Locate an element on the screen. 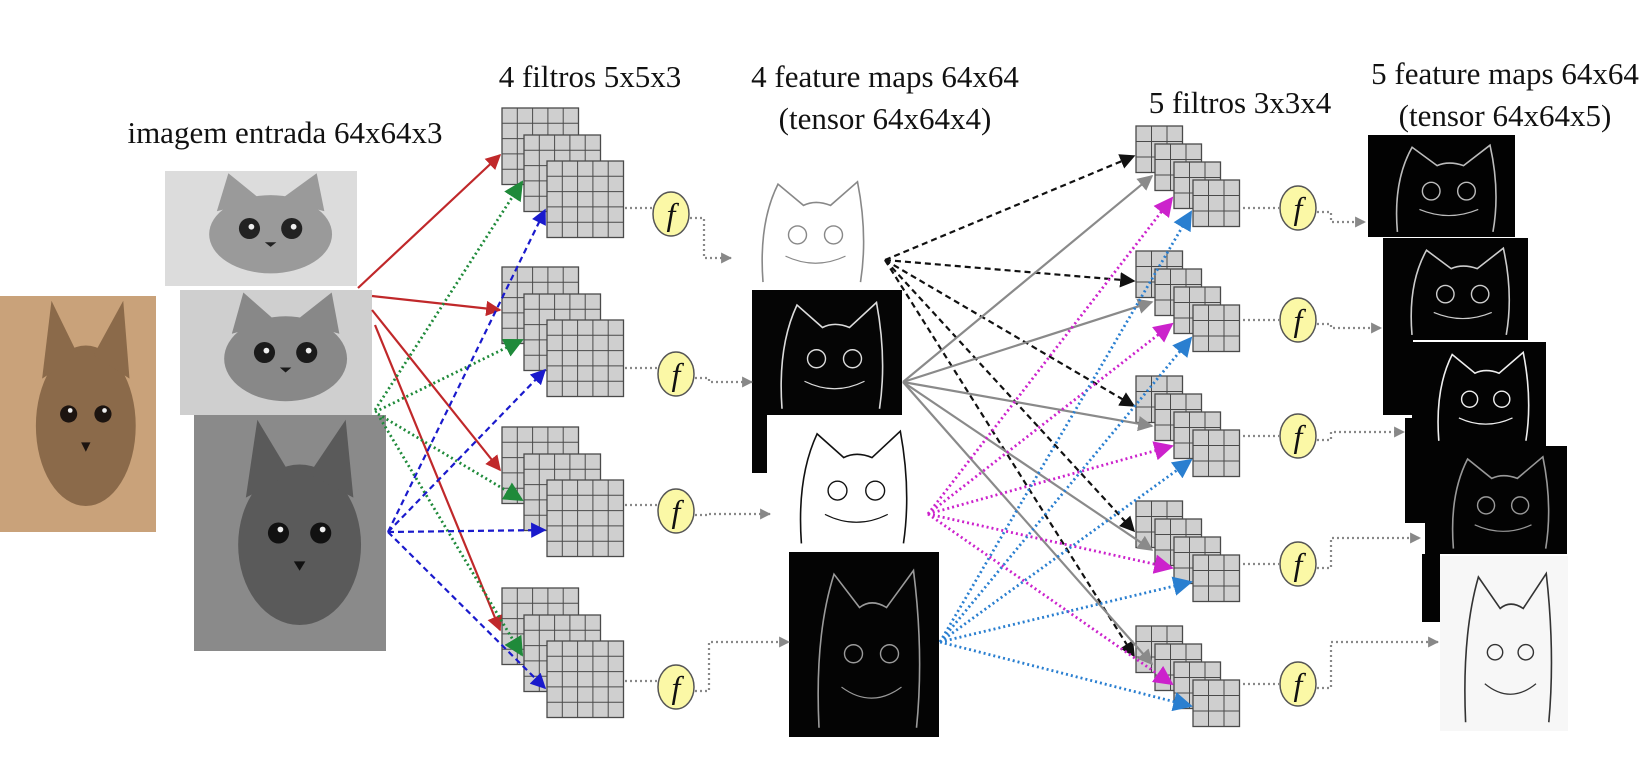  activation-node-2-5: f is located at coordinates (1298, 684).